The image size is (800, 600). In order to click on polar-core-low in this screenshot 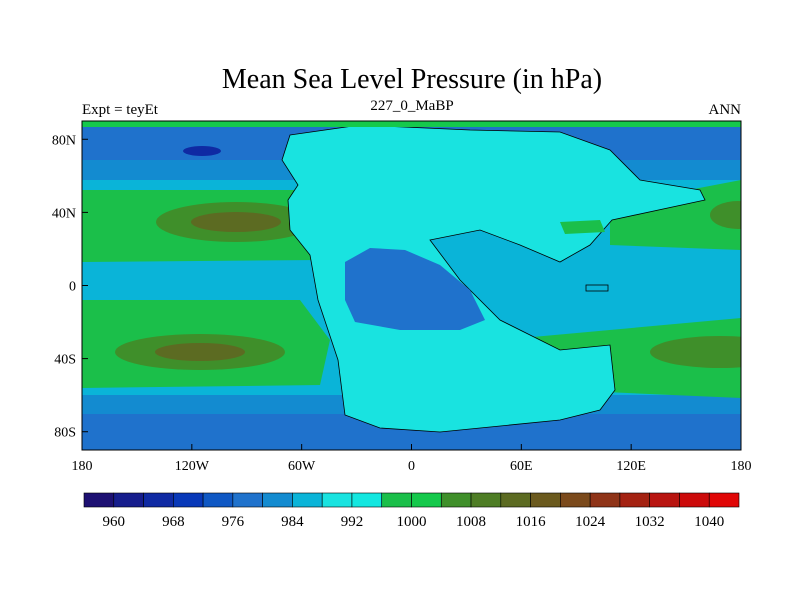, I will do `click(202, 151)`.